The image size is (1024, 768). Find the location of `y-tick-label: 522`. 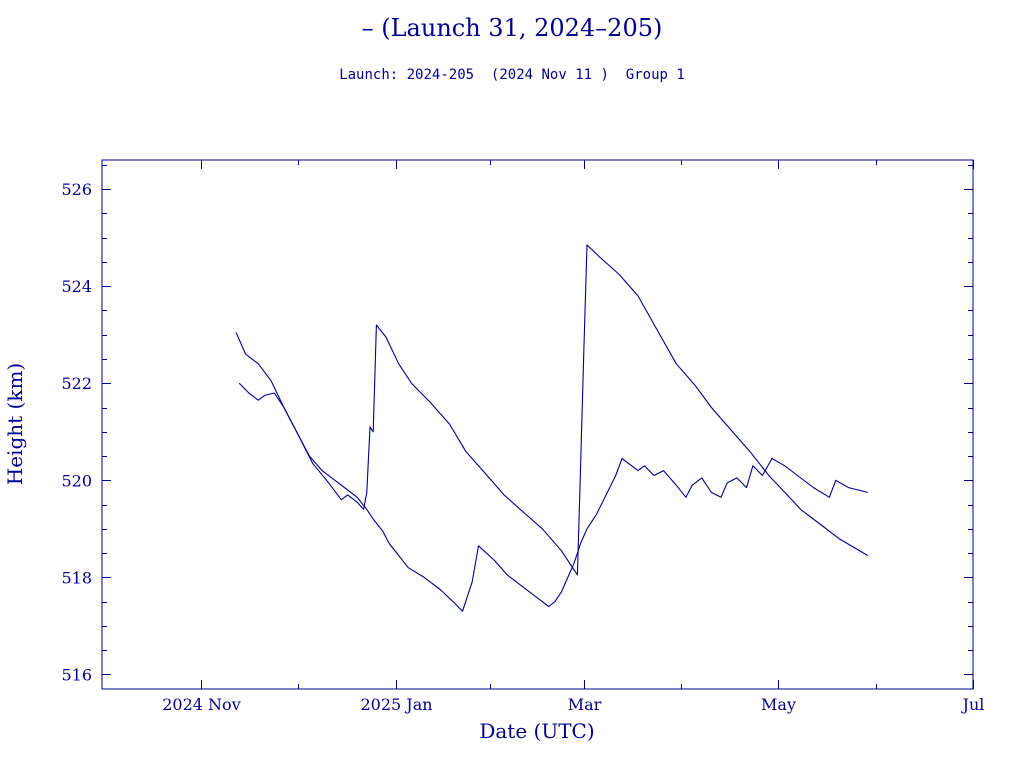

y-tick-label: 522 is located at coordinates (76, 383).